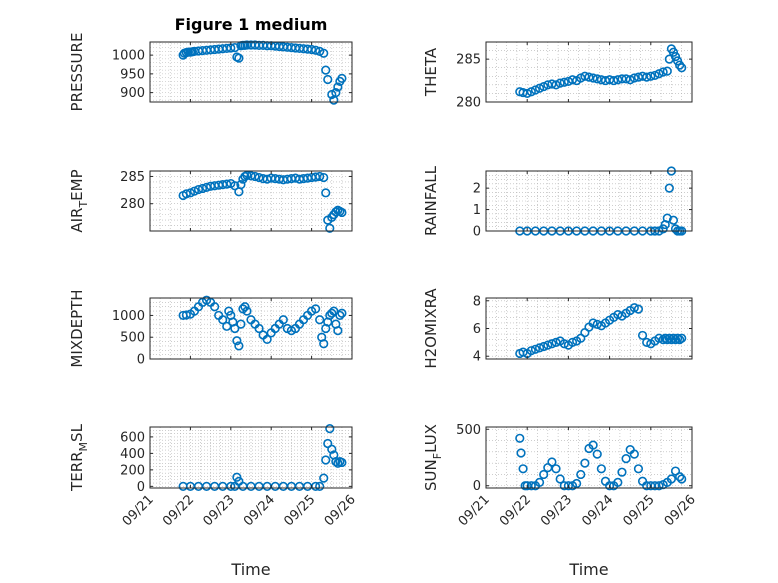 Image resolution: width=778 pixels, height=583 pixels. I want to click on grid, so click(589, 328).